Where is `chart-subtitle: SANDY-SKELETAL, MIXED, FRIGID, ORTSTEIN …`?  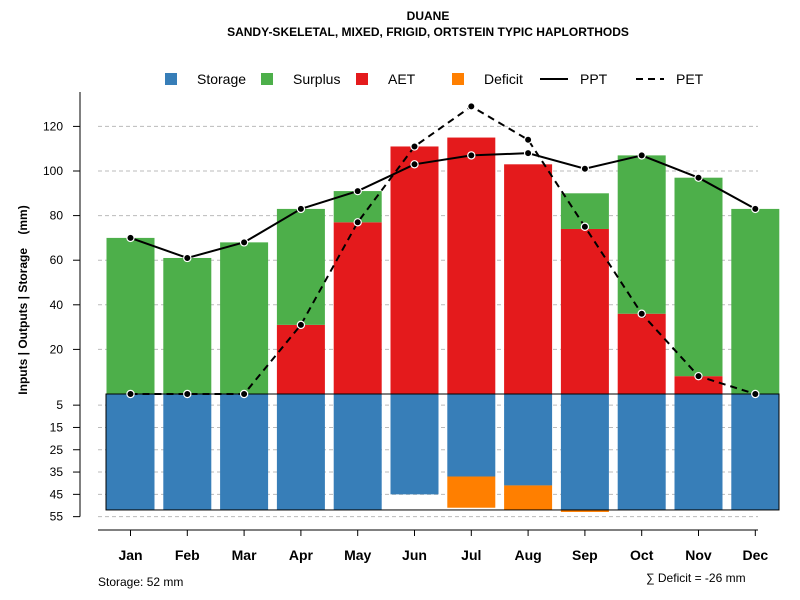 chart-subtitle: SANDY-SKELETAL, MIXED, FRIGID, ORTSTEIN … is located at coordinates (428, 32).